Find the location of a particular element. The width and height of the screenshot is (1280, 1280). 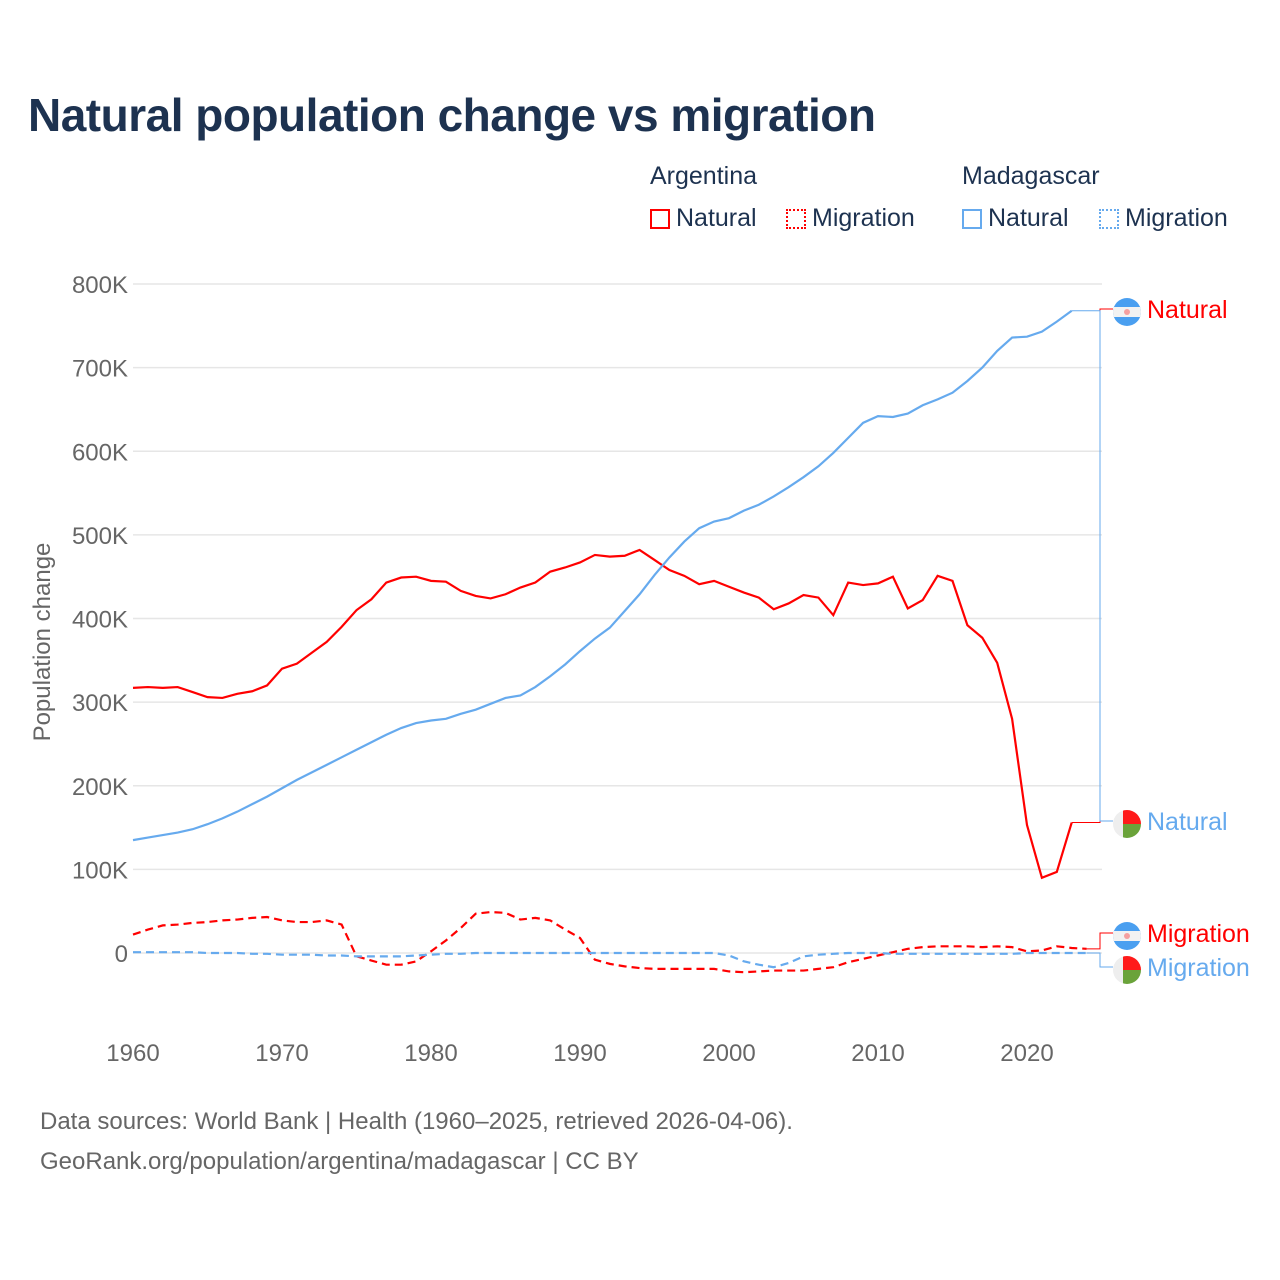

y-axis-label: Population change is located at coordinates (42, 642).